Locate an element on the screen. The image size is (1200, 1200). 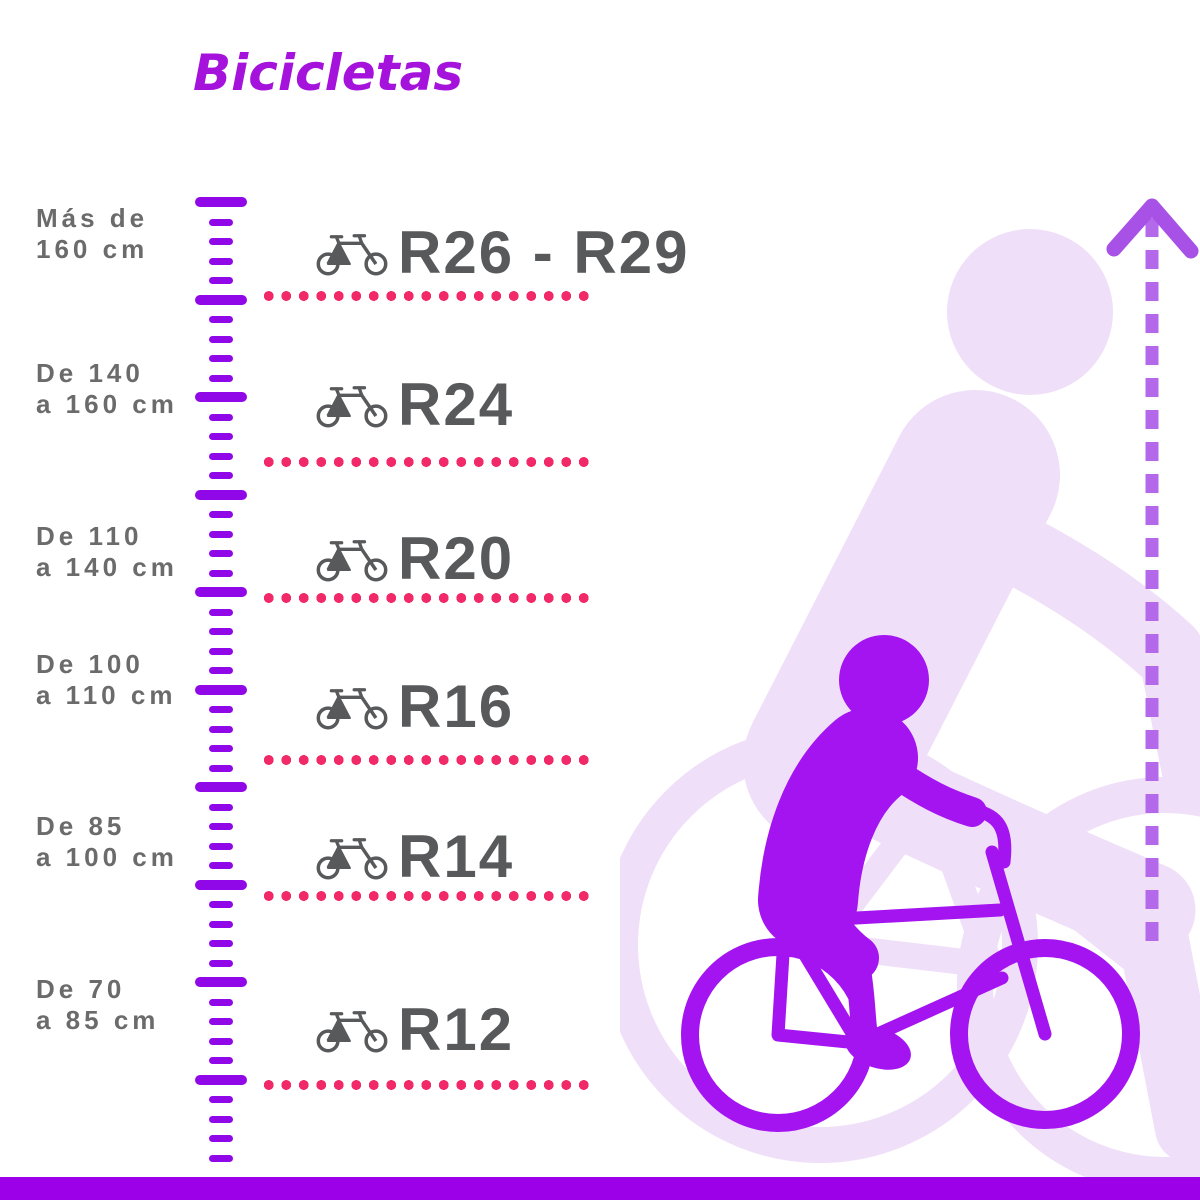
height-ruler is located at coordinates (221, 684).